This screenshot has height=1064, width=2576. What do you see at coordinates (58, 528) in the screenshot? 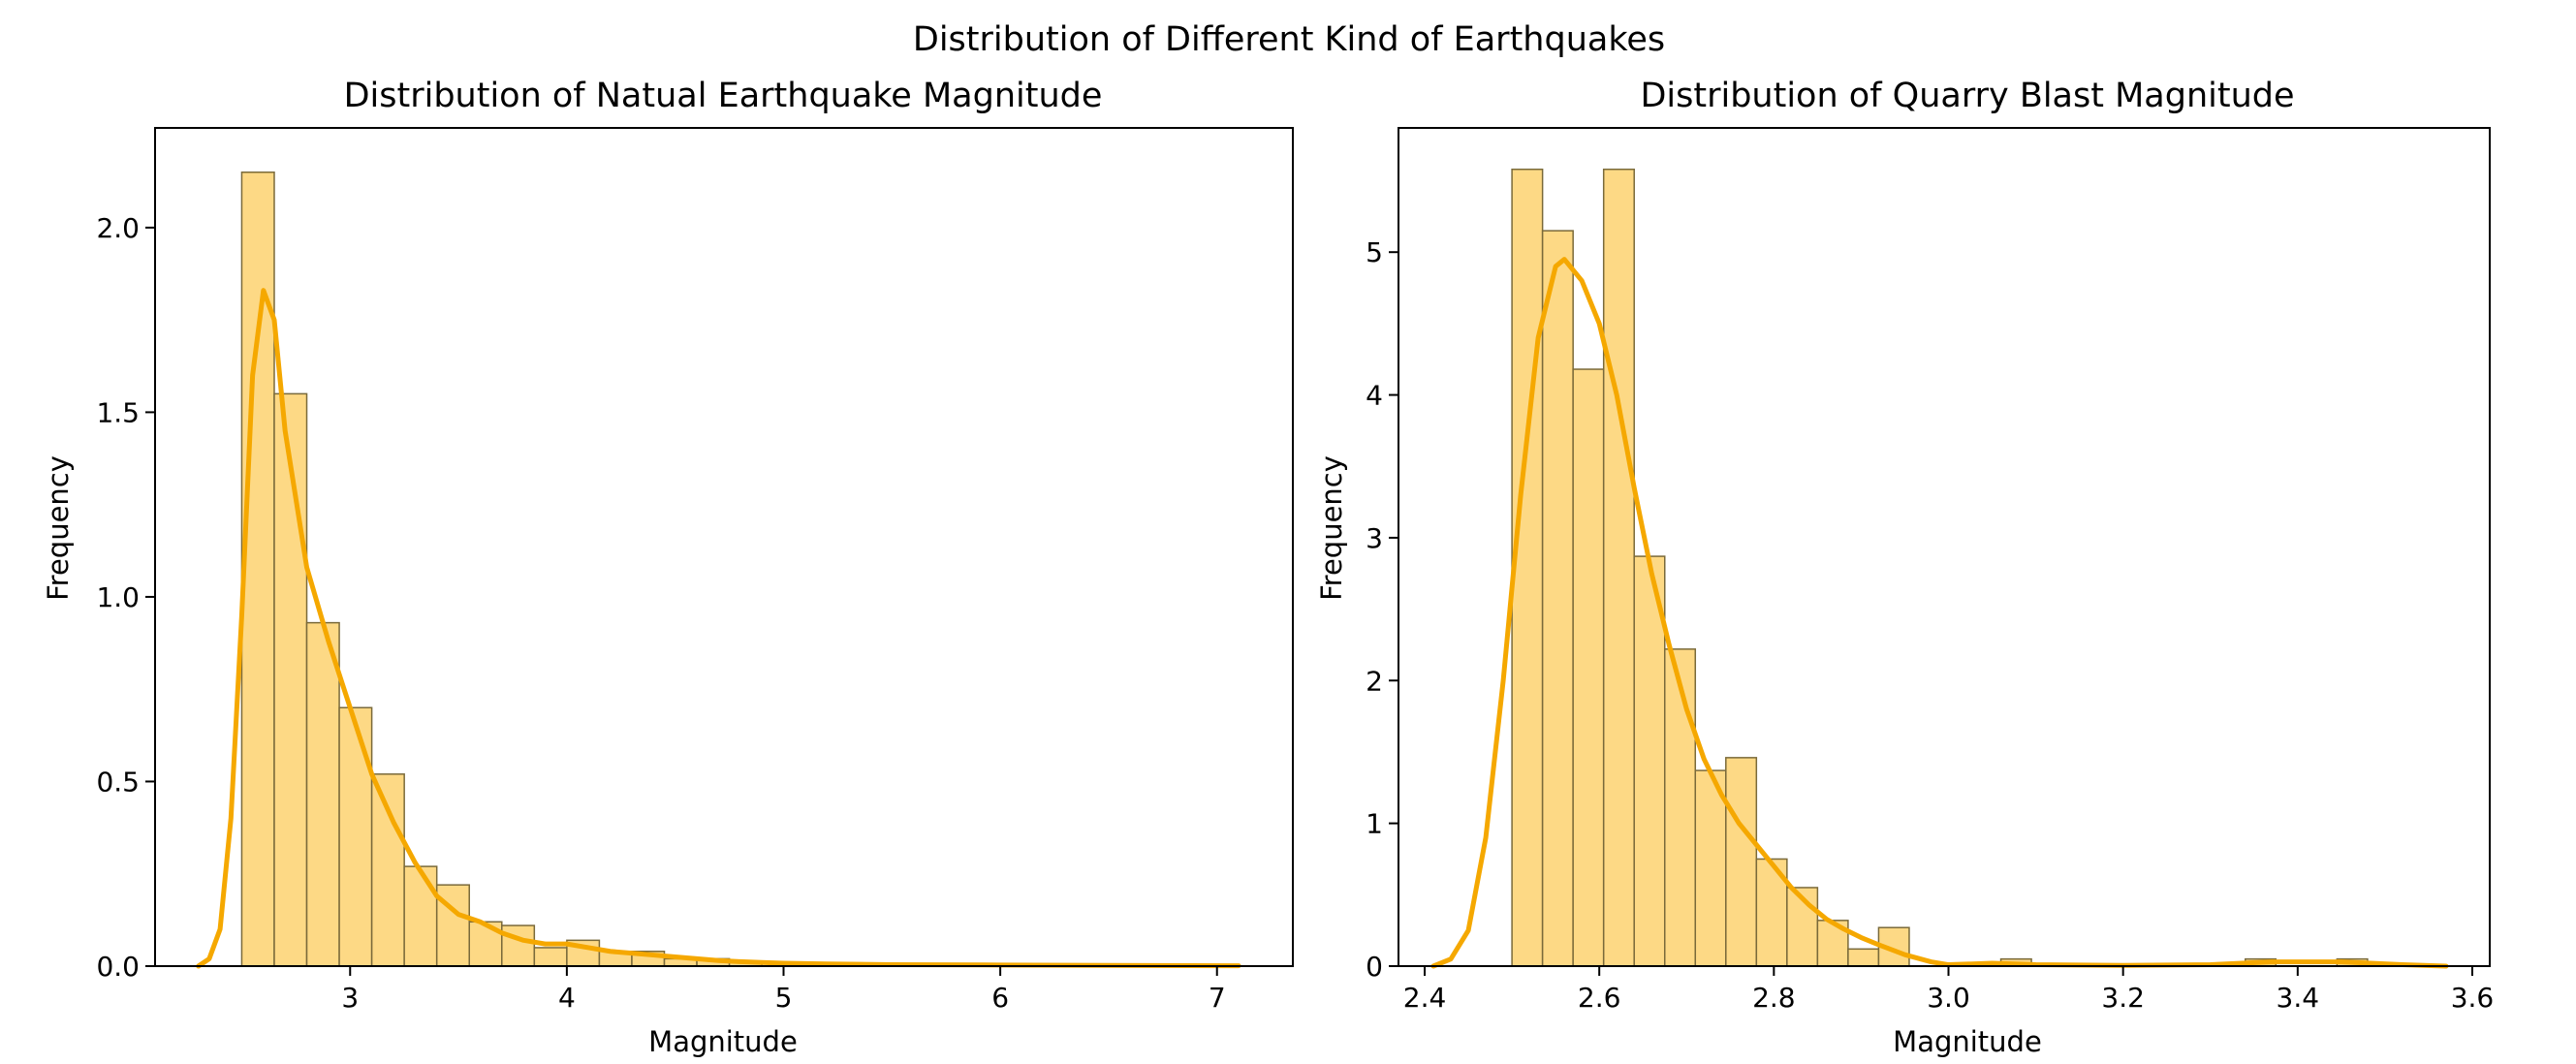
I see `natural-y-axis-label: Frequency` at bounding box center [58, 528].